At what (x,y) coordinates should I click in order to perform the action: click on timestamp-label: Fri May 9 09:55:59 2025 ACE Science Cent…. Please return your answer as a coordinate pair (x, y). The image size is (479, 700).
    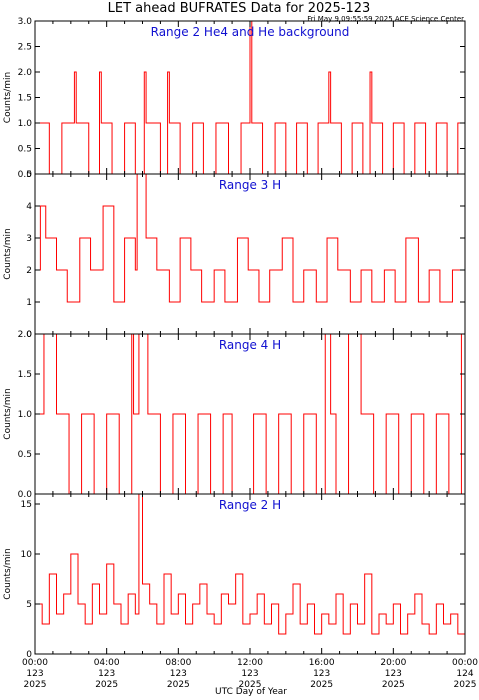
    Looking at the image, I should click on (385, 19).